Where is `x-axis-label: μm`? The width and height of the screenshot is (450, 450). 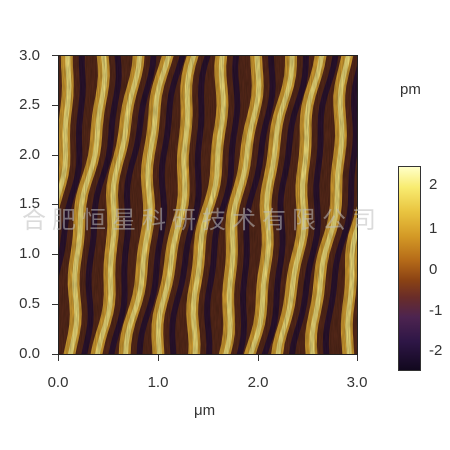 x-axis-label: μm is located at coordinates (205, 410).